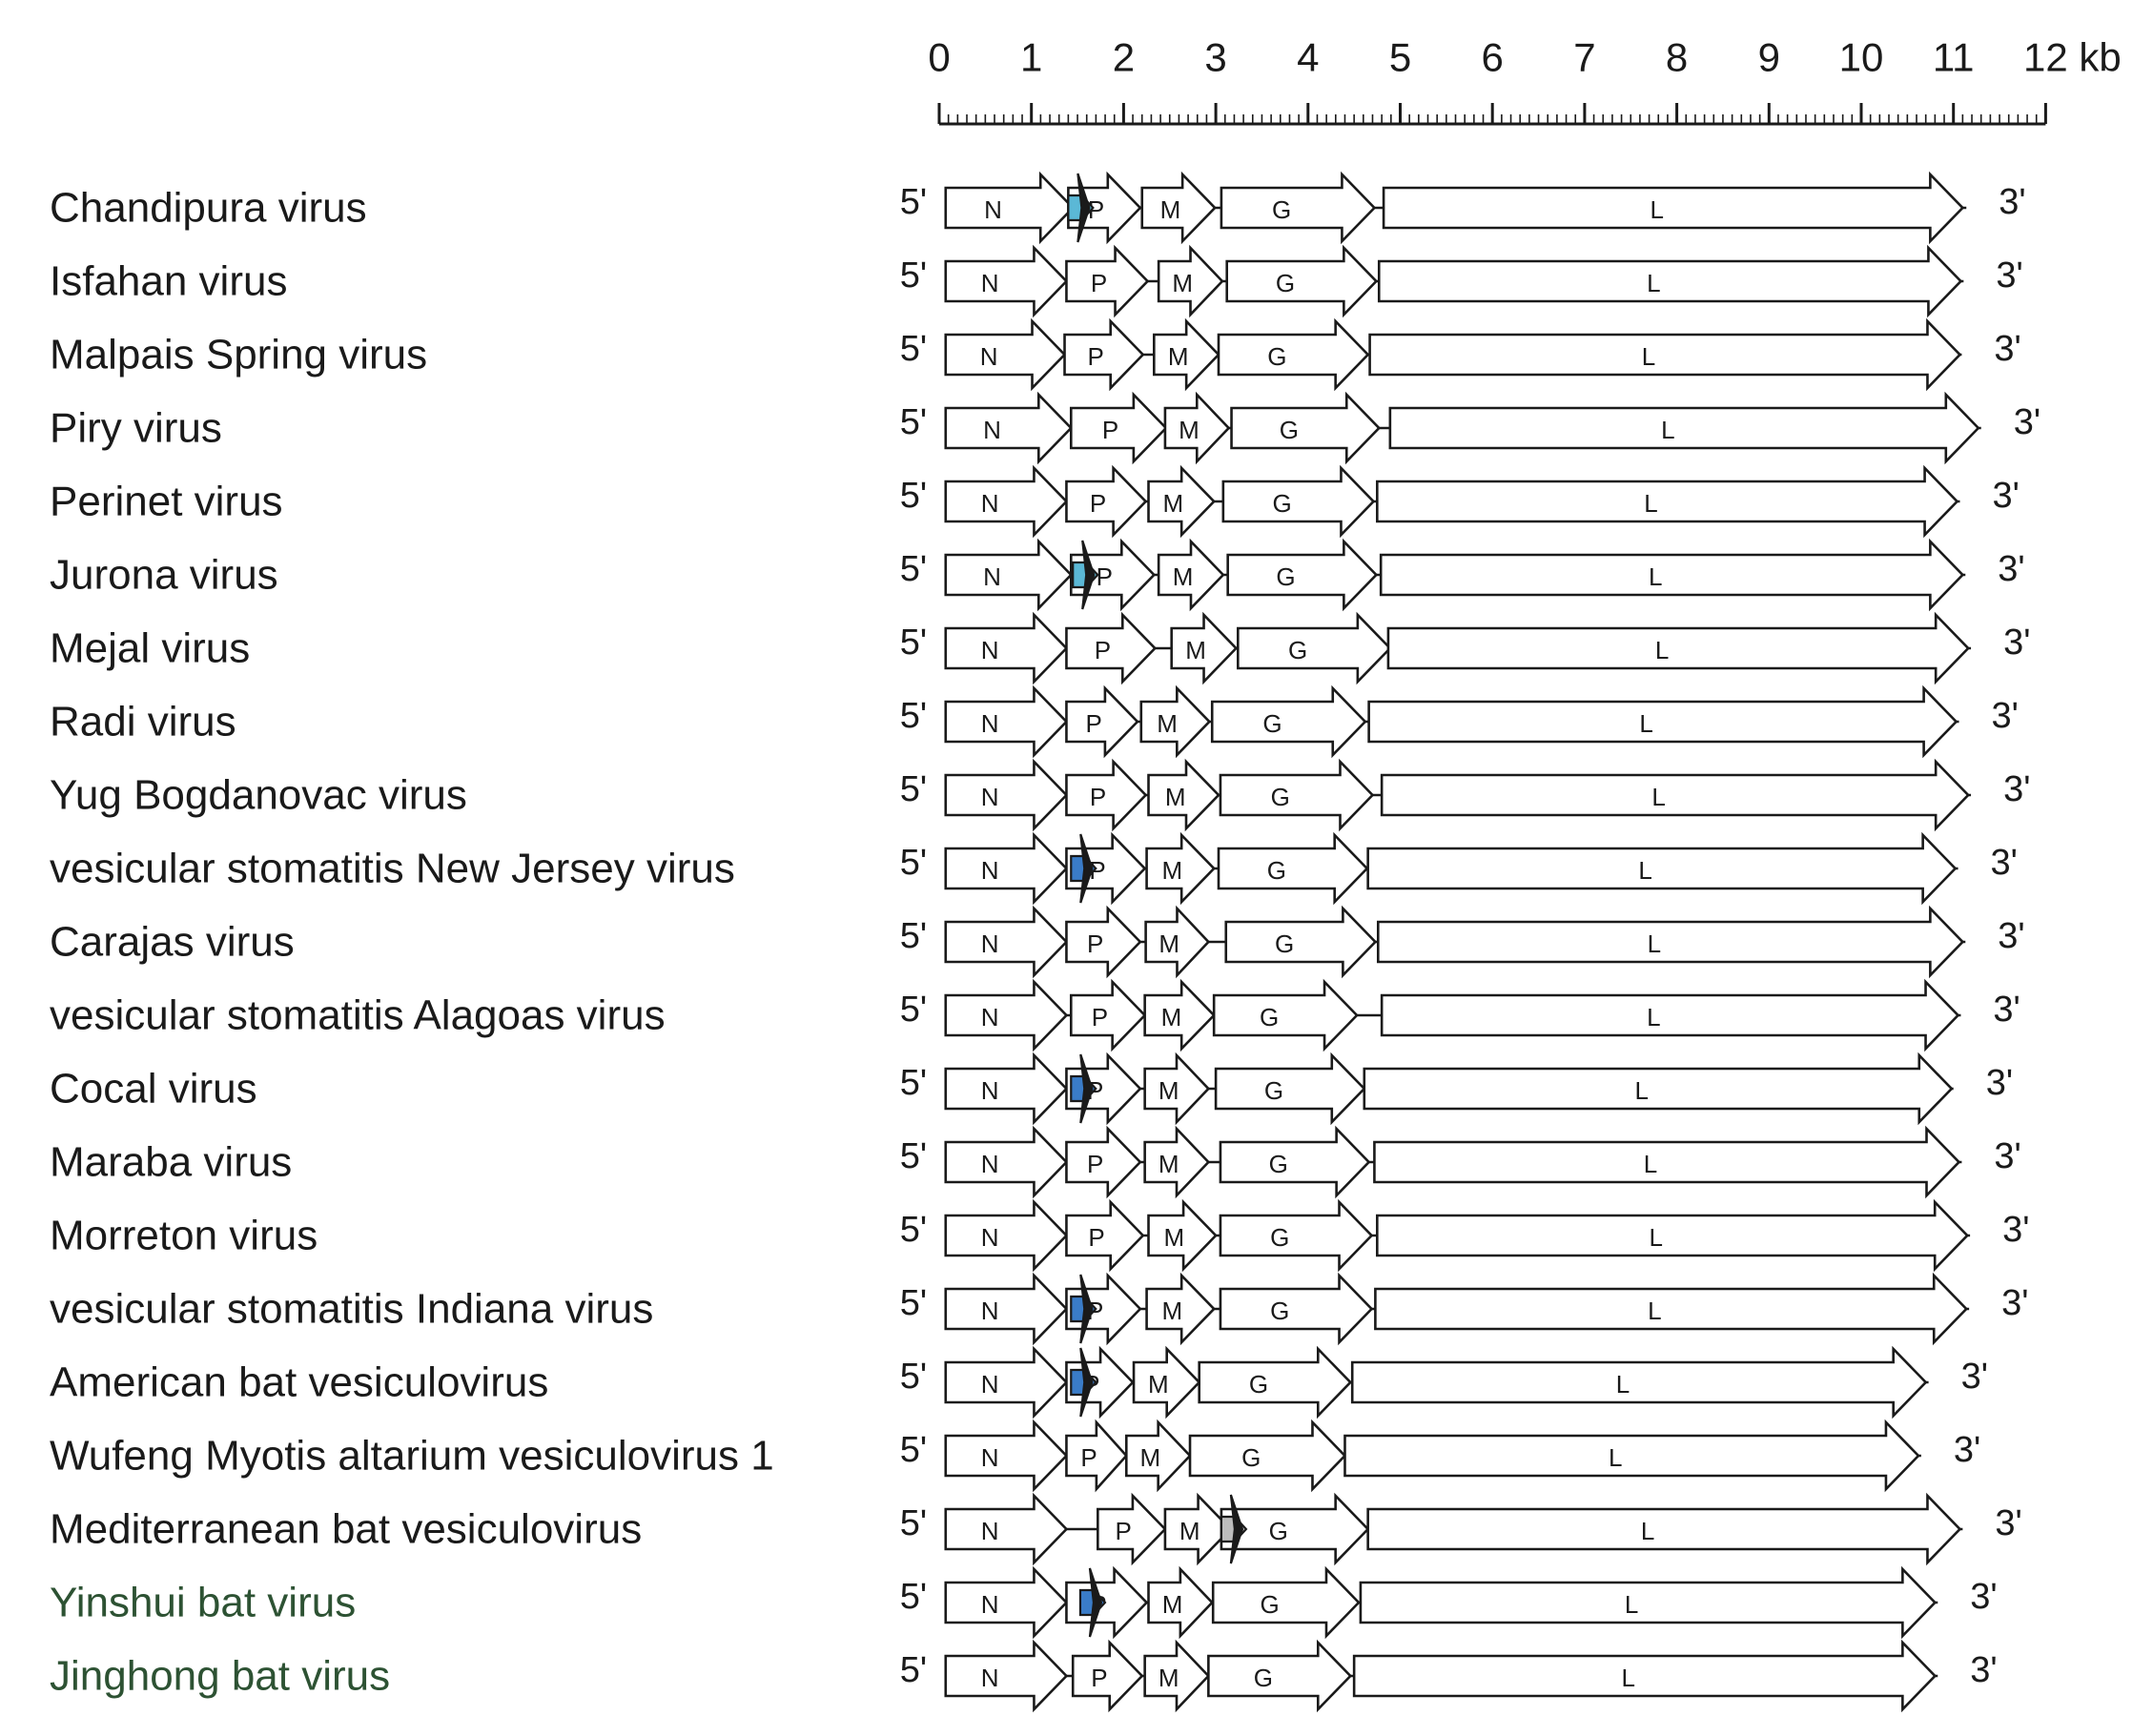 The image size is (2153, 1736). I want to click on kb-scale-bar: 0 1 2 3 4 5 6 7 8 9 10 11 12 kb, so click(1525, 80).